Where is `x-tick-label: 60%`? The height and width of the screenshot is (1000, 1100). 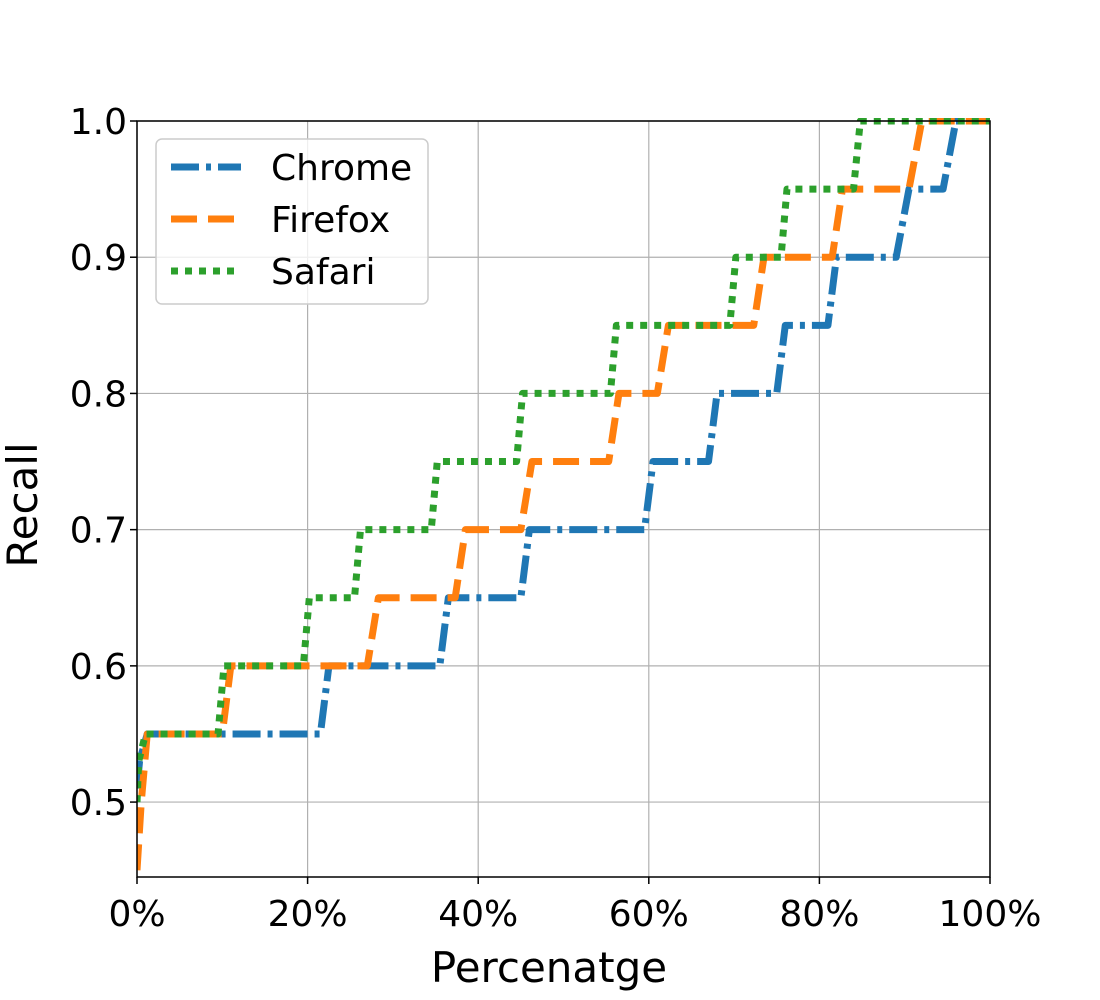
x-tick-label: 60% is located at coordinates (649, 914).